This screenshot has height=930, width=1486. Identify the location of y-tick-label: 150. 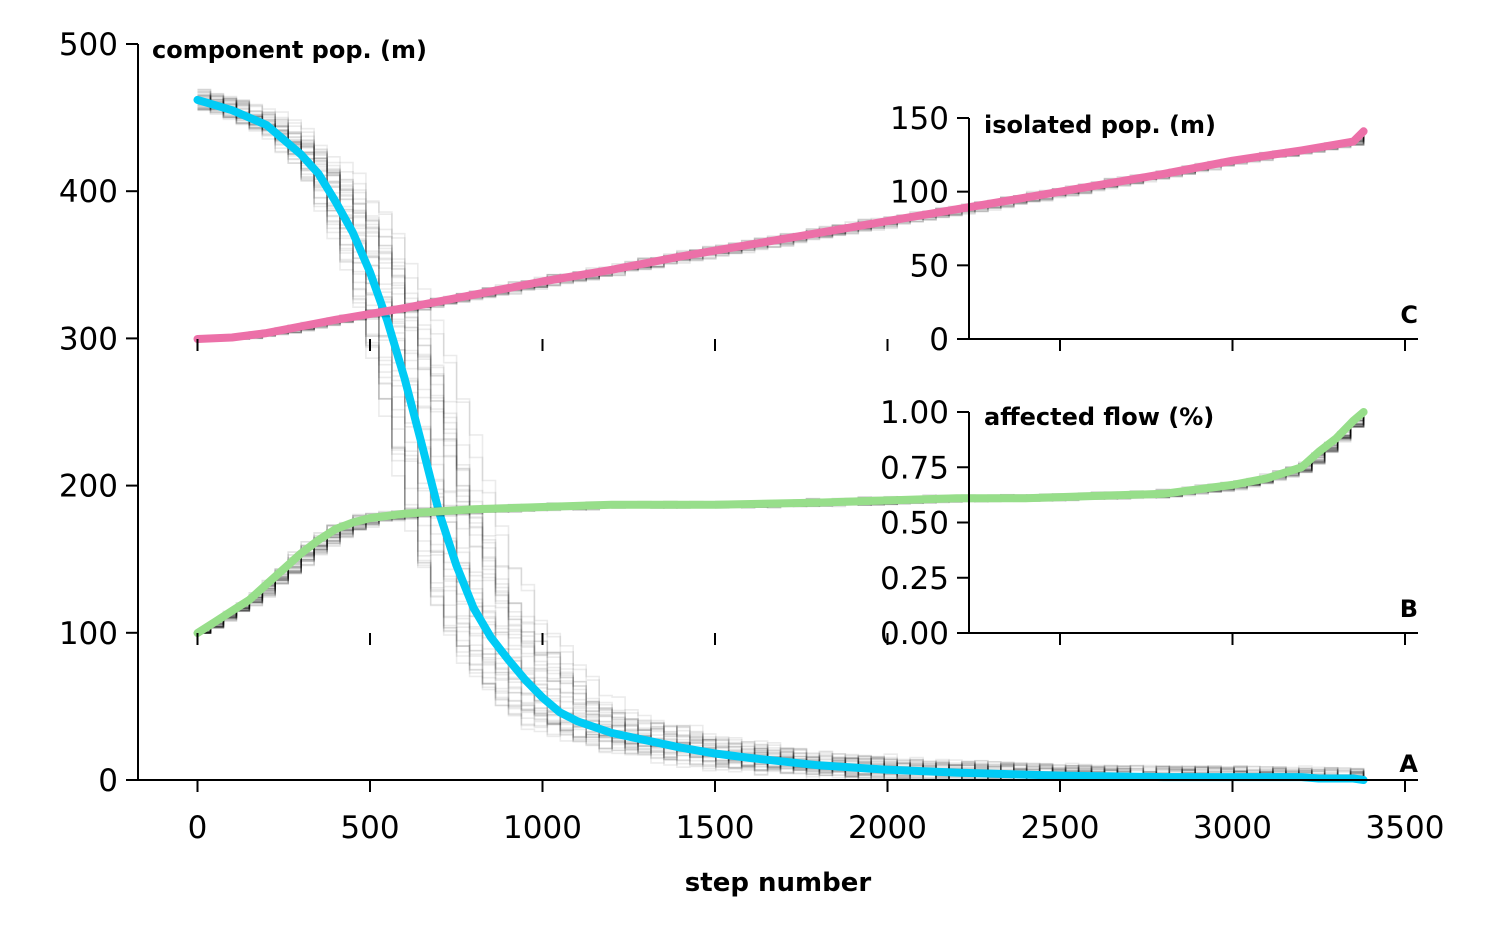
(919, 119).